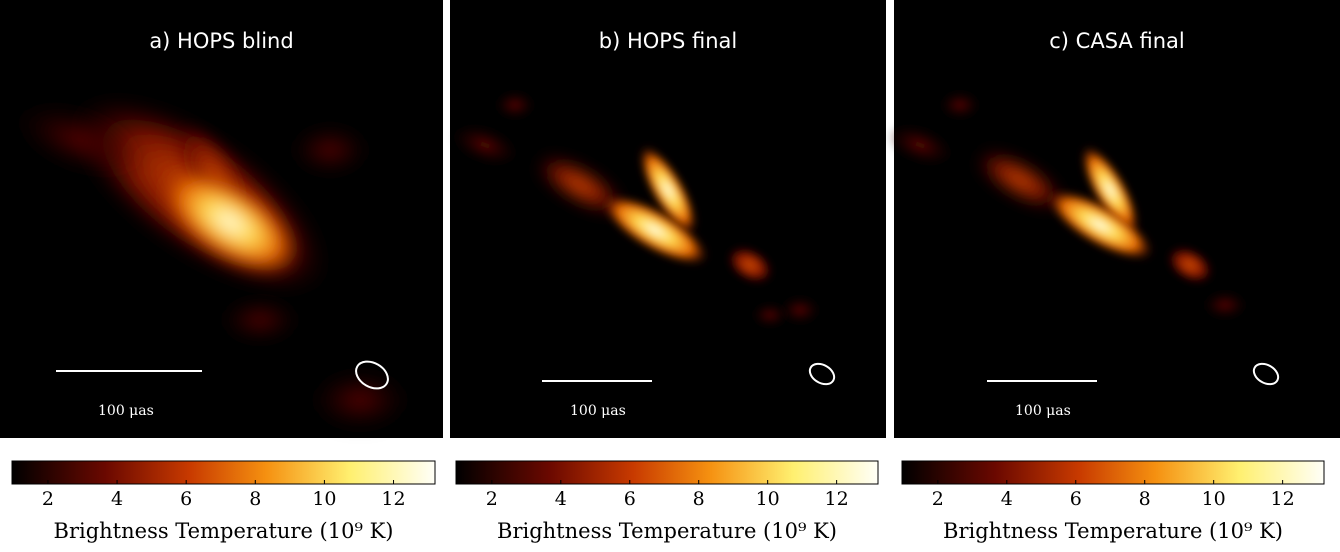 The height and width of the screenshot is (552, 1340). What do you see at coordinates (1116, 41) in the screenshot?
I see `panel-title: c) CASA final` at bounding box center [1116, 41].